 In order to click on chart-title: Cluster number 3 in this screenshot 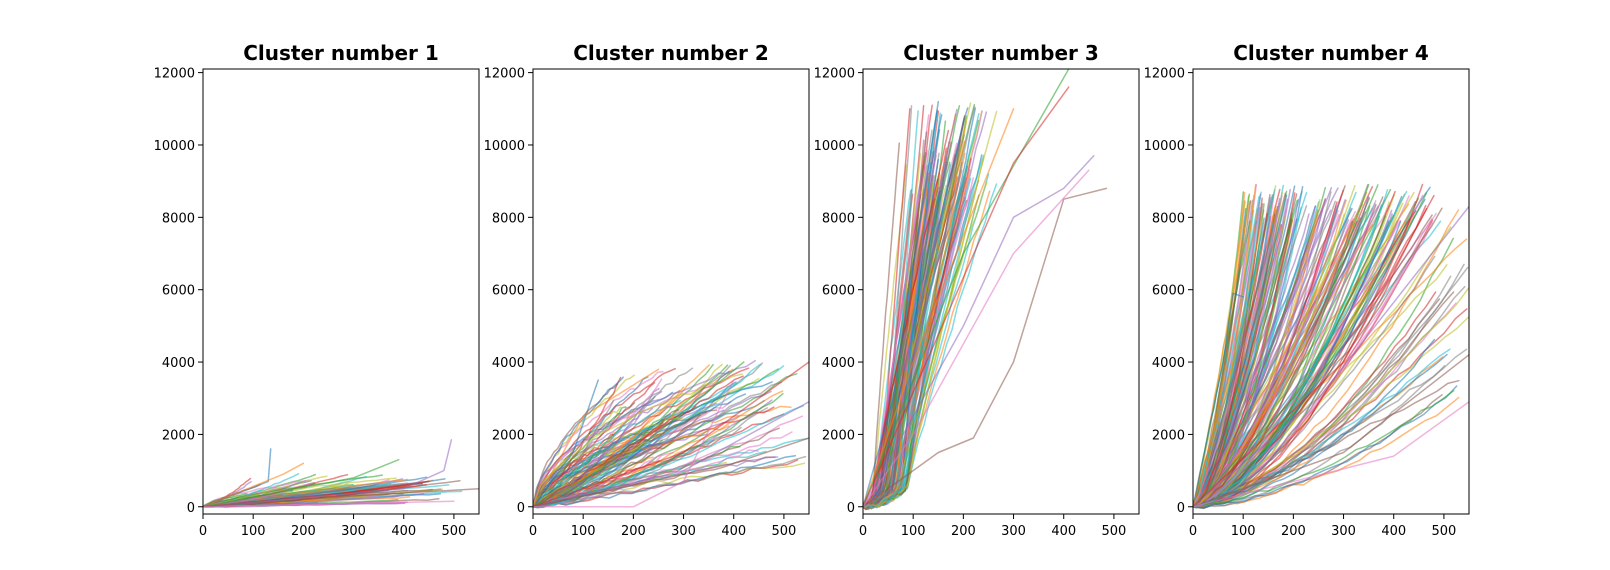, I will do `click(1001, 53)`.